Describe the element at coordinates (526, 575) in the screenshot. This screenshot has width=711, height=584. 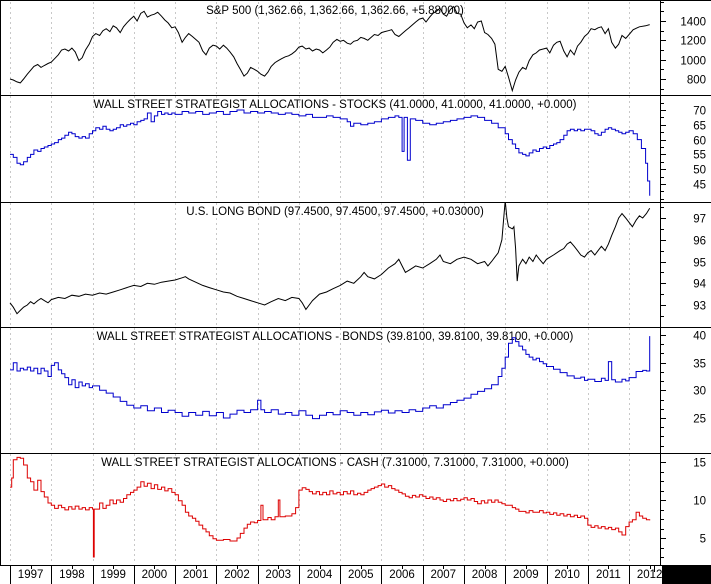
I see `x-year-label: 2009` at that location.